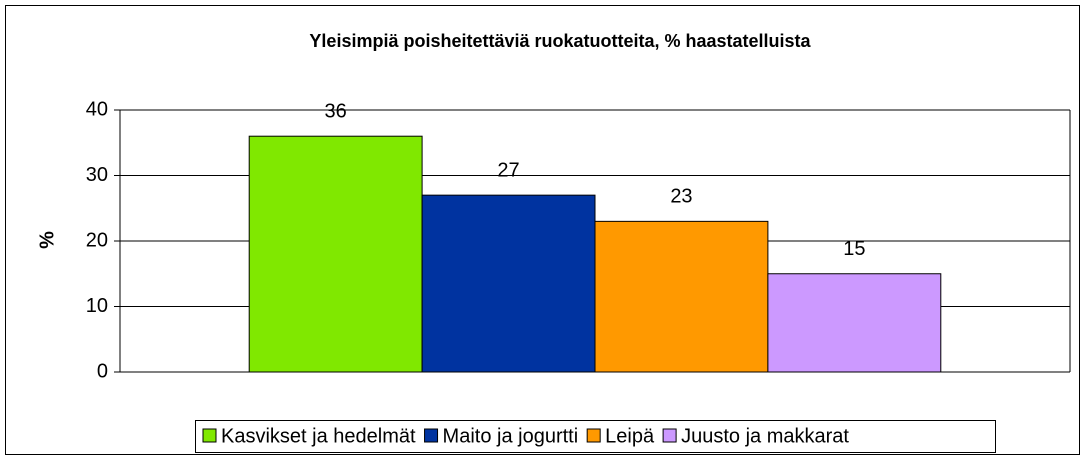 This screenshot has height=459, width=1086. Describe the element at coordinates (97, 306) in the screenshot. I see `y-tick-label: 10` at that location.